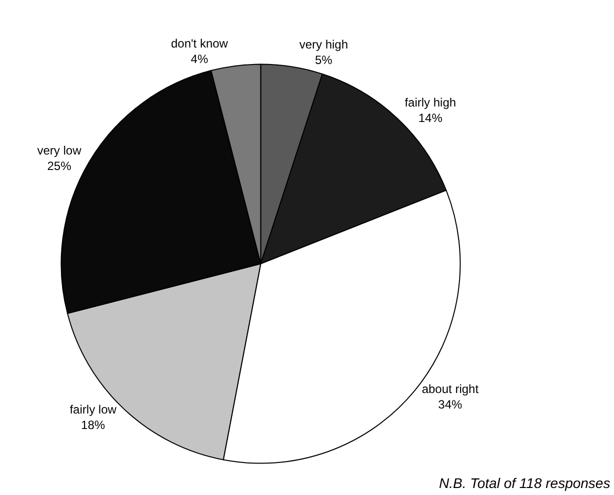 The width and height of the screenshot is (614, 495). Describe the element at coordinates (323, 44) in the screenshot. I see `slice-label: very high` at that location.